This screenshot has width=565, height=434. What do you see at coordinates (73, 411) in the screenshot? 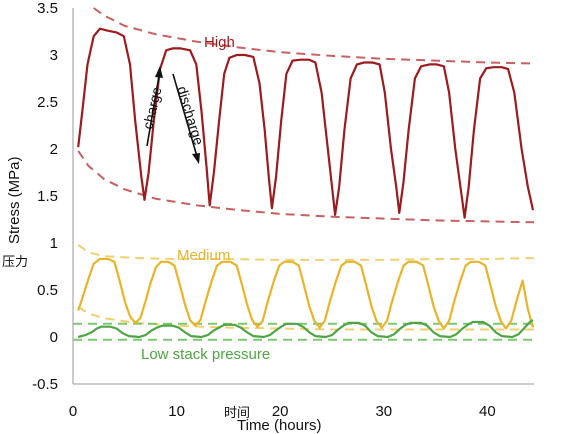
I see `x-tick-label: 0` at bounding box center [73, 411].